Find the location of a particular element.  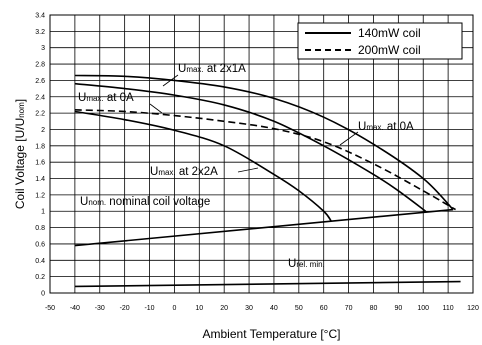

y-tick-label: 1 is located at coordinates (43, 212).